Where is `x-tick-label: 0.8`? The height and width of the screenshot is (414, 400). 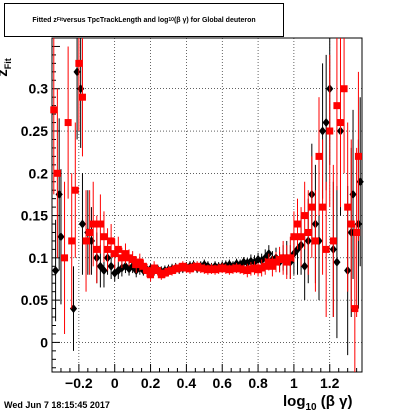 x-tick-label: 0.8 is located at coordinates (258, 383).